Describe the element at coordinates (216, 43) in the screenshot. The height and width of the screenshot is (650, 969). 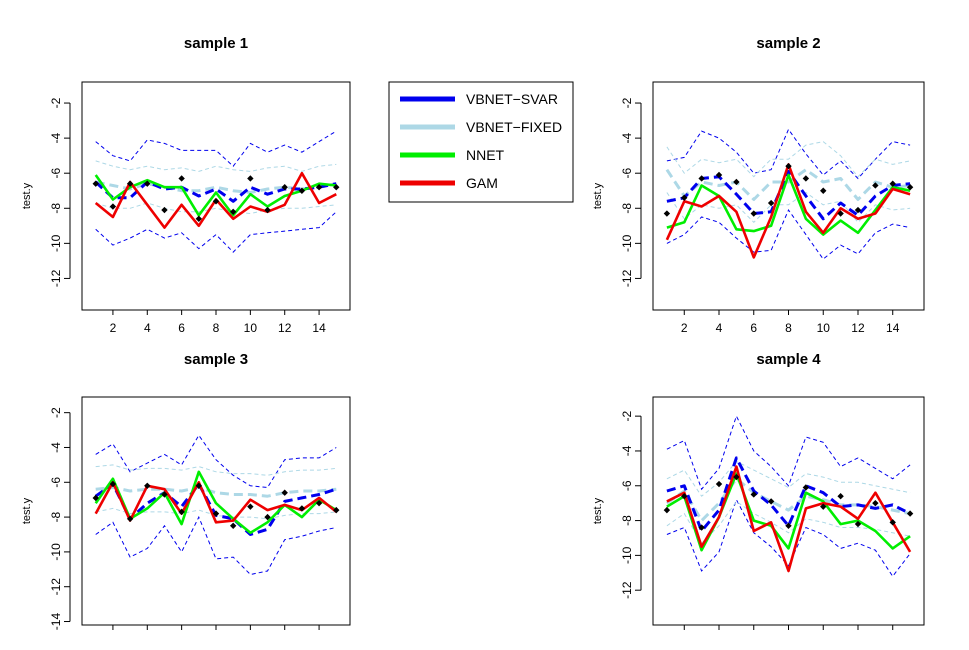
I see `chart-title: sample 1` at that location.